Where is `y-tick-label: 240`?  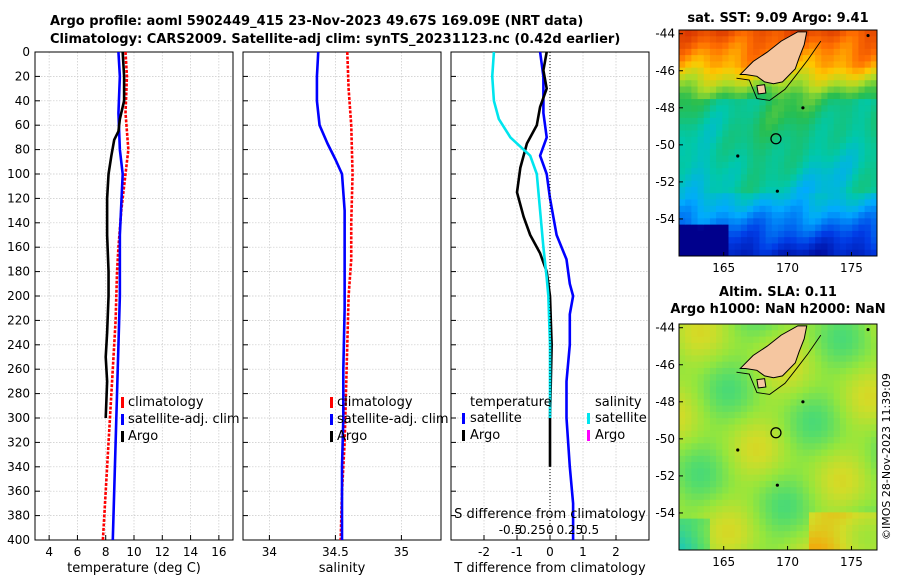
y-tick-label: 240 is located at coordinates (18, 345).